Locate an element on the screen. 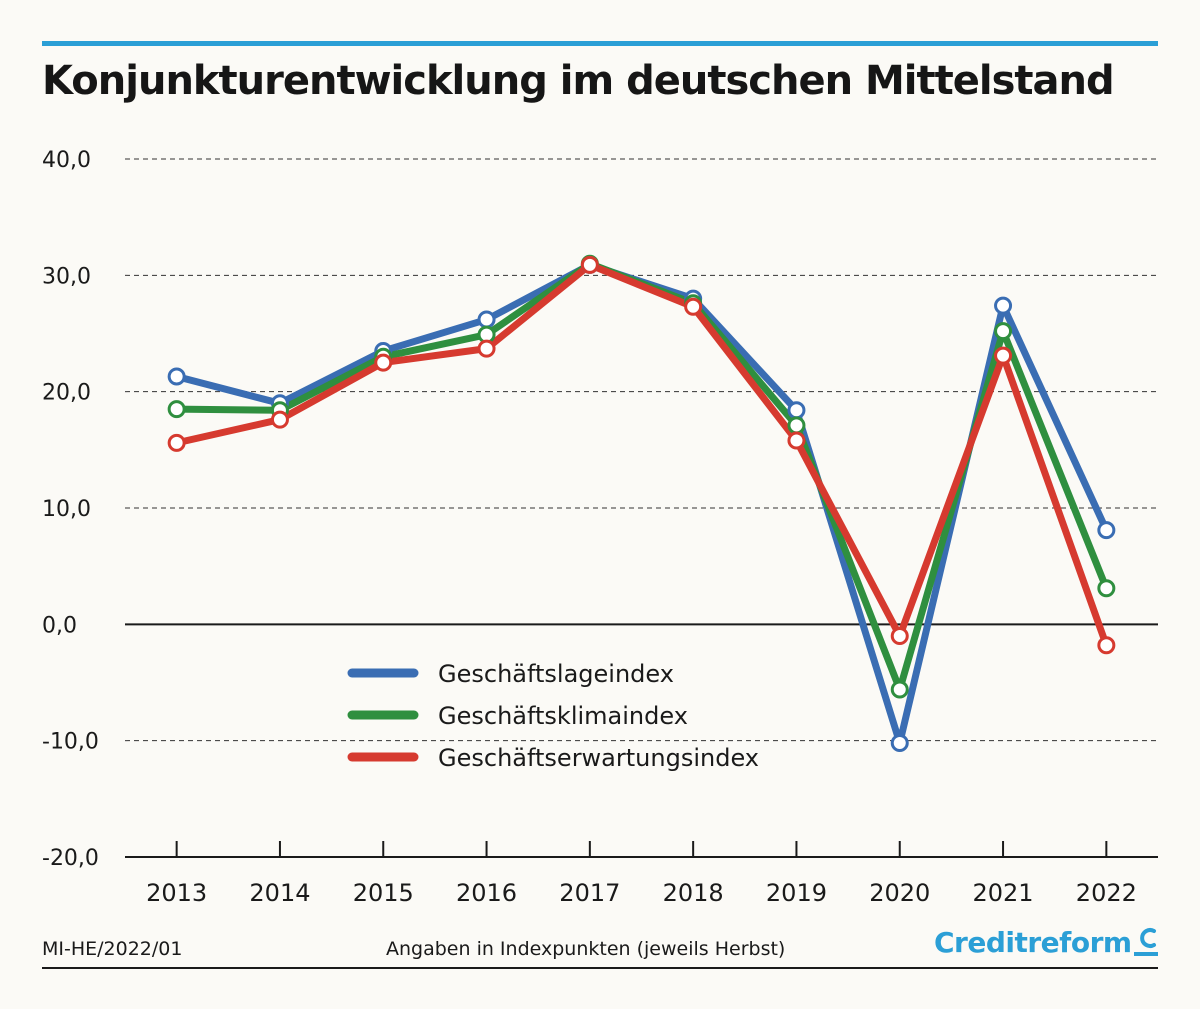 The width and height of the screenshot is (1200, 1009). y-tick-label: 20,0 is located at coordinates (66, 393).